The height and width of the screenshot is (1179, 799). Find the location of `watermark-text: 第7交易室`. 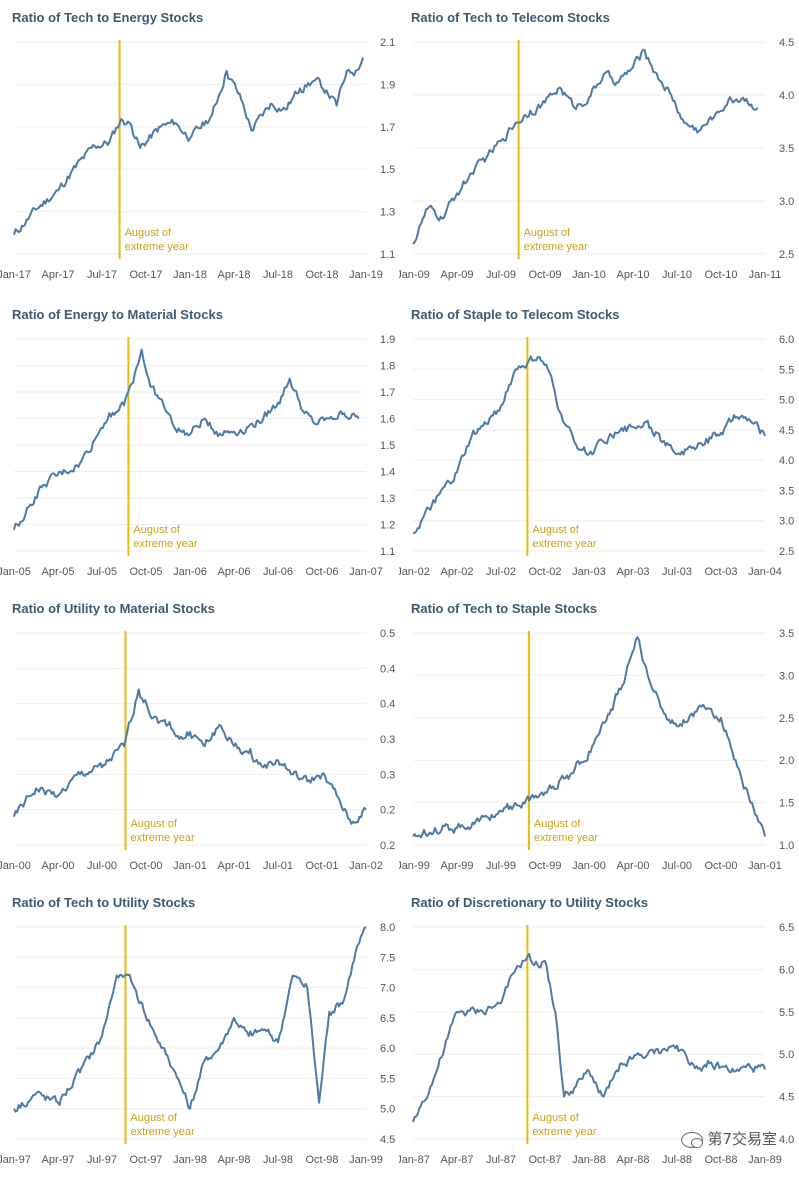

watermark-text: 第7交易室 is located at coordinates (742, 1139).